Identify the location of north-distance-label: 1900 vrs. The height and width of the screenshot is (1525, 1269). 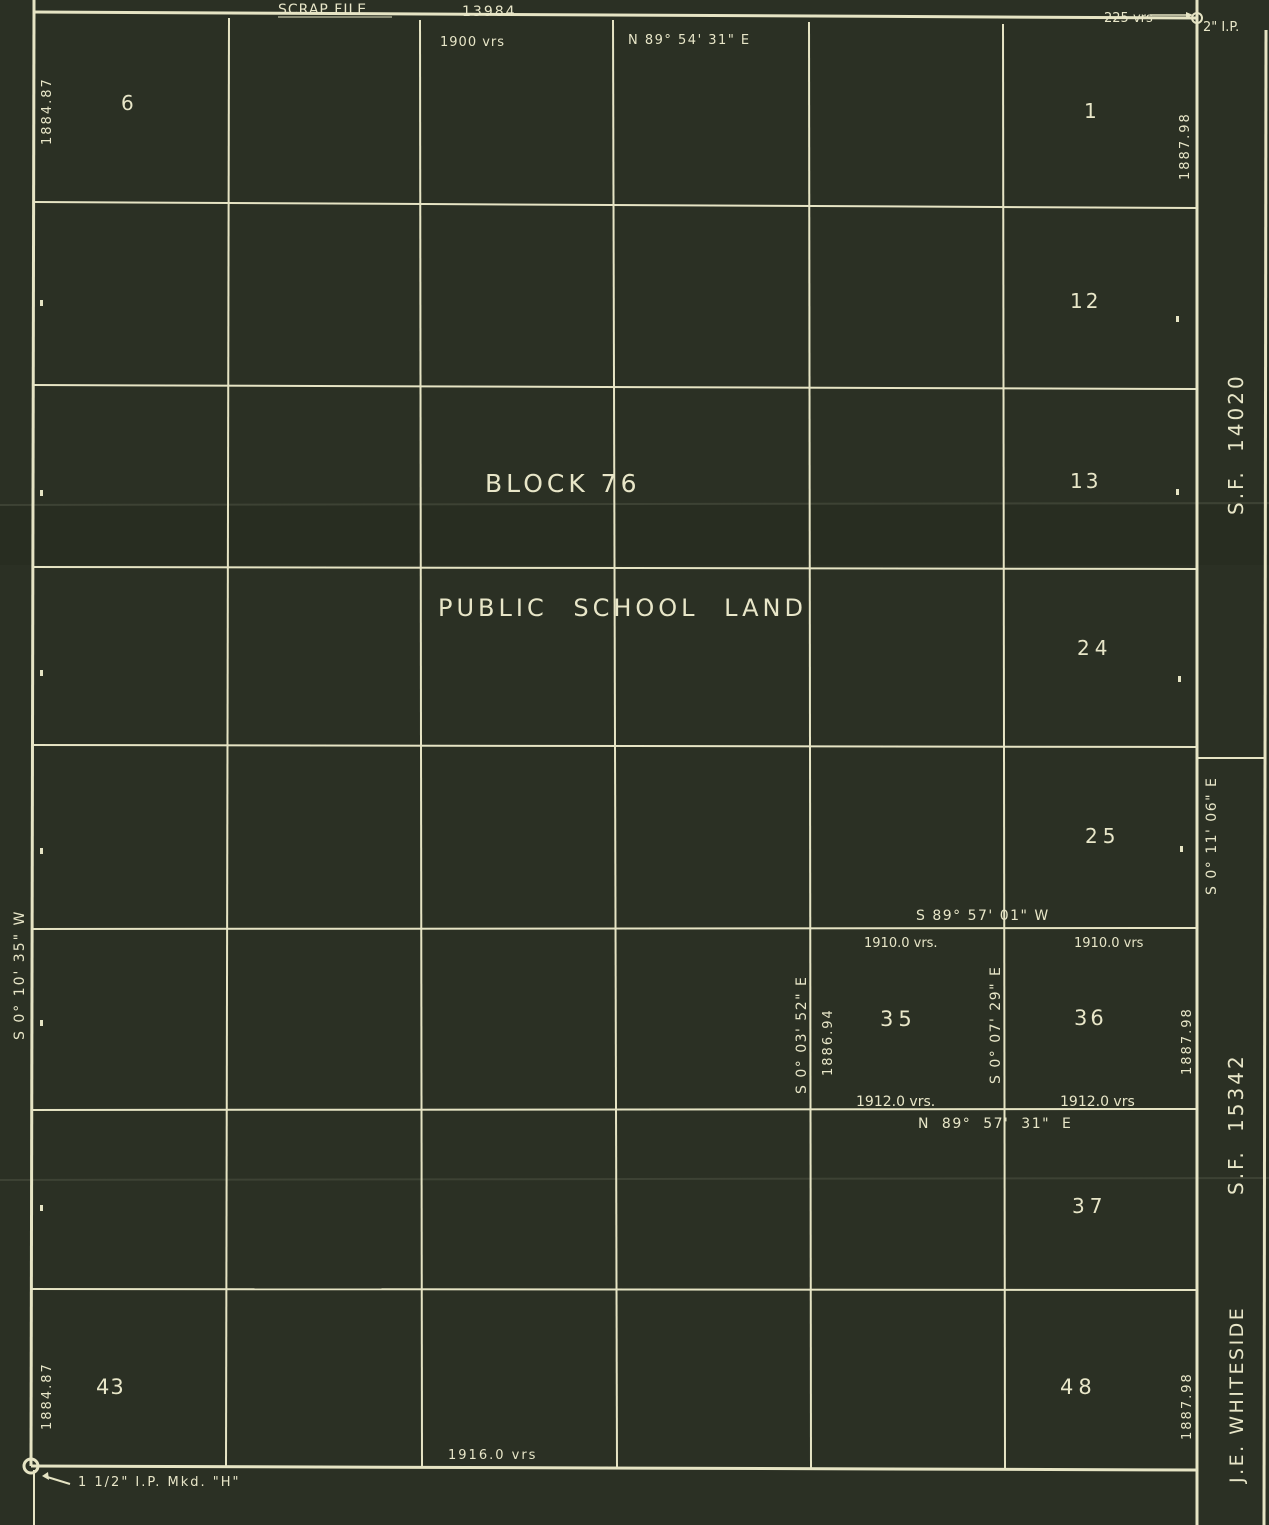
(472, 42).